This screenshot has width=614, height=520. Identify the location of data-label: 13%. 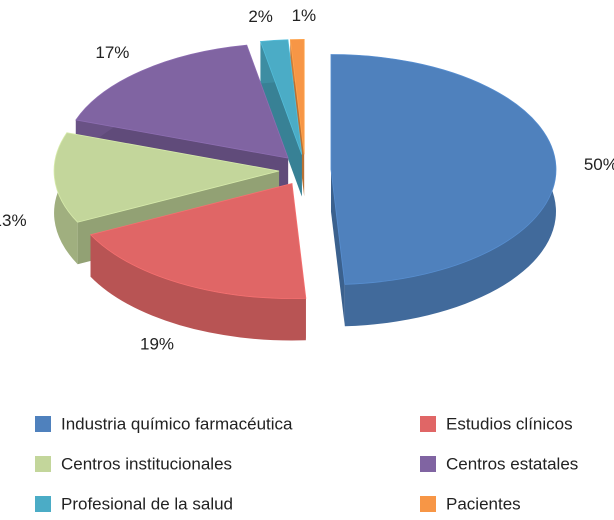
(13, 220).